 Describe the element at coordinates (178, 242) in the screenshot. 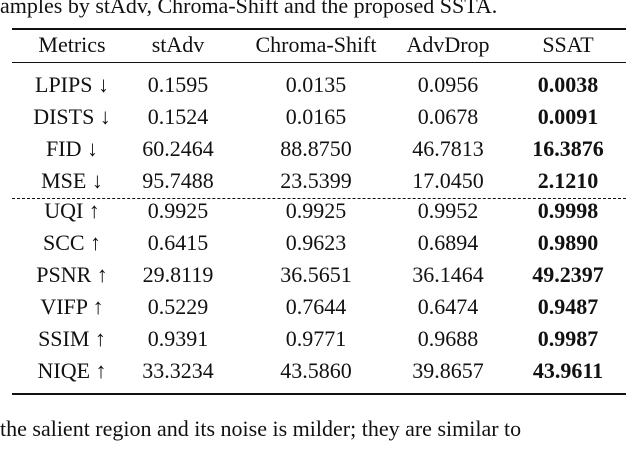

I see `value-cell: 0.6415` at that location.